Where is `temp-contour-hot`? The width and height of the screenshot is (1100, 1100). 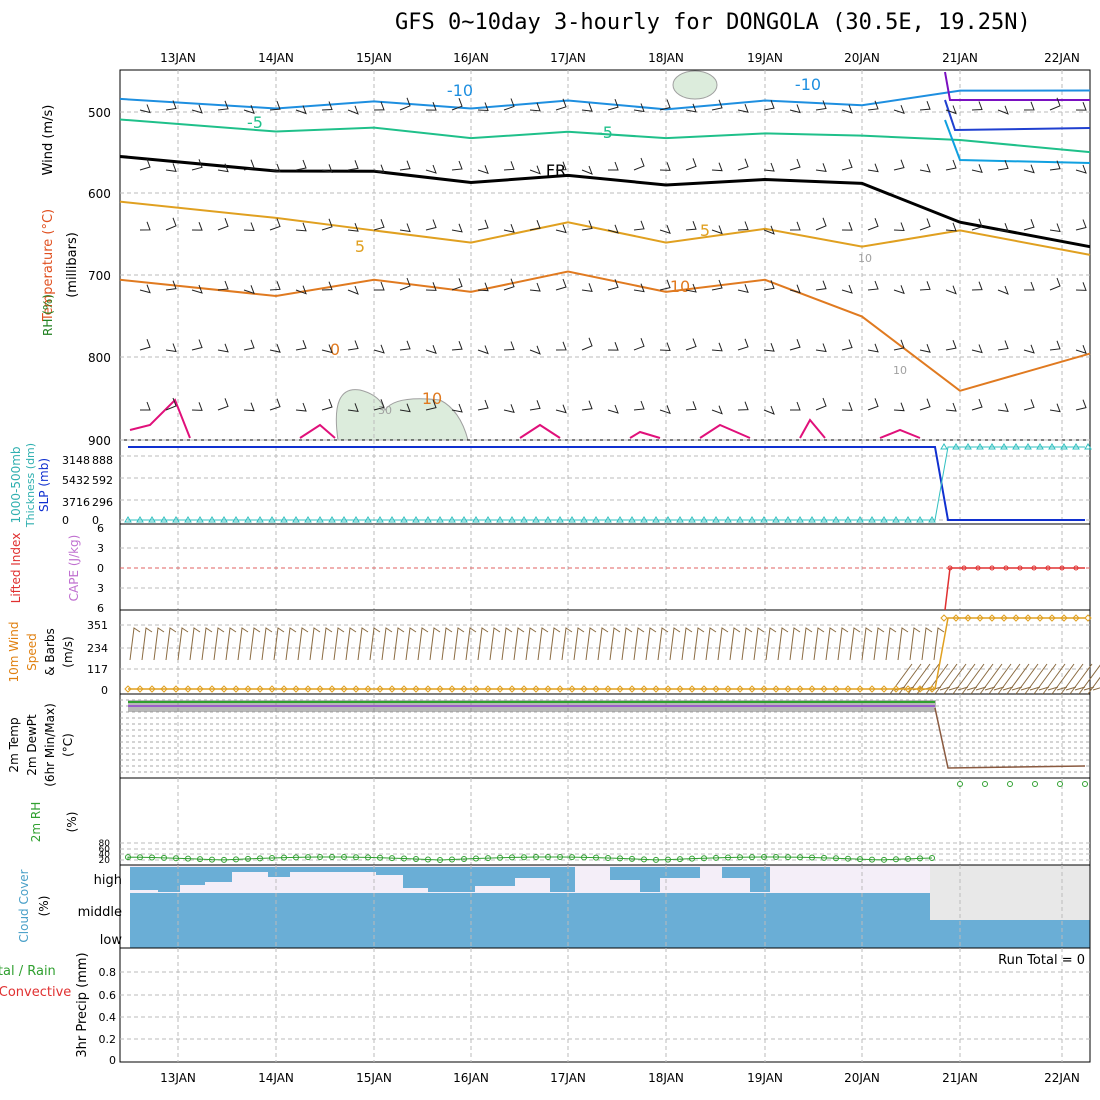
temp-contour-hot is located at coordinates (525, 418).